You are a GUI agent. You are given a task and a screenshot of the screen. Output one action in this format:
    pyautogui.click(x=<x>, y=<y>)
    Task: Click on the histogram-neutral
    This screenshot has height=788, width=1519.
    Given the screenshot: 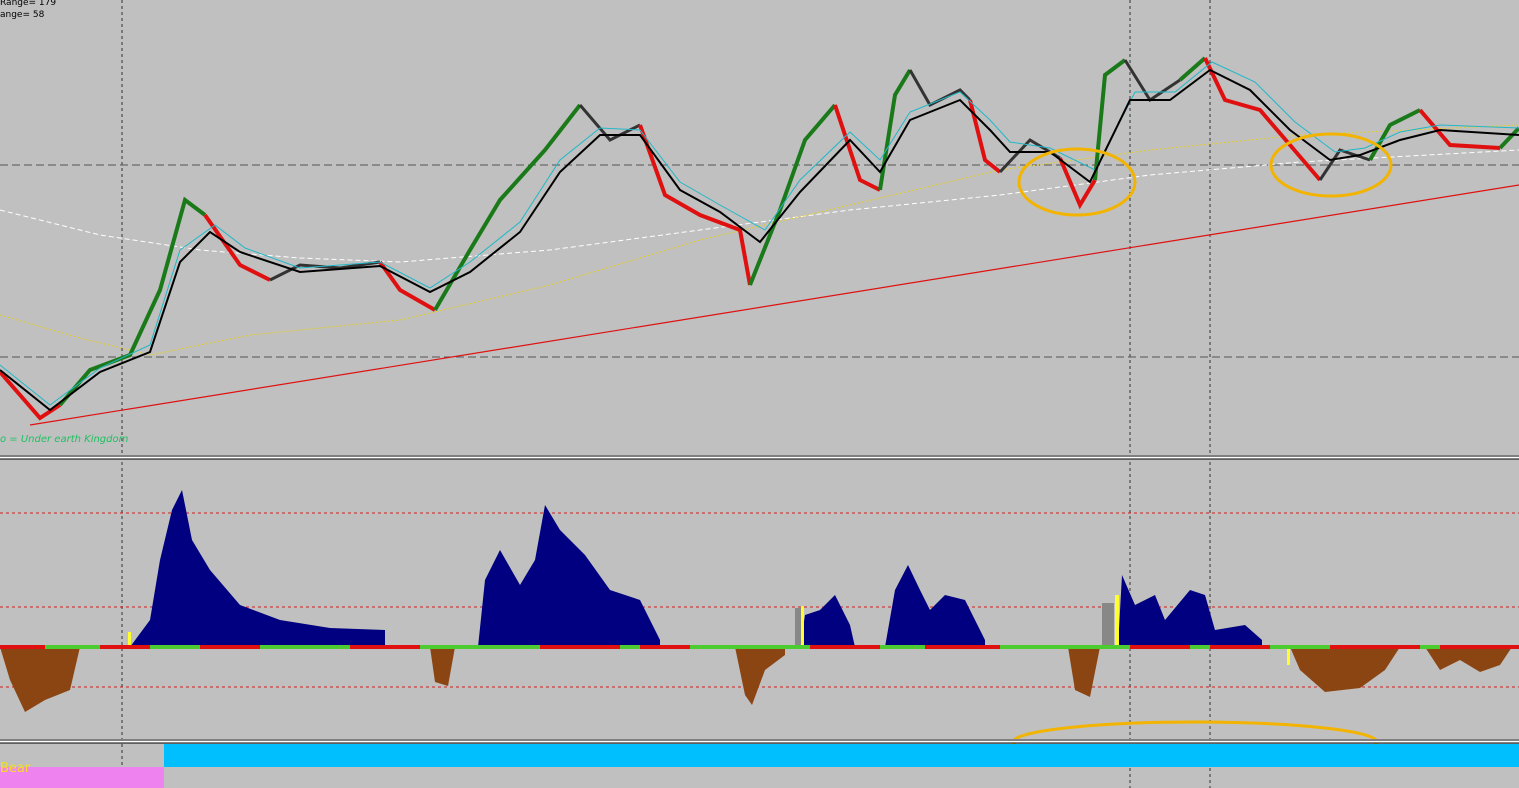 What is the action you would take?
    pyautogui.click(x=954, y=625)
    